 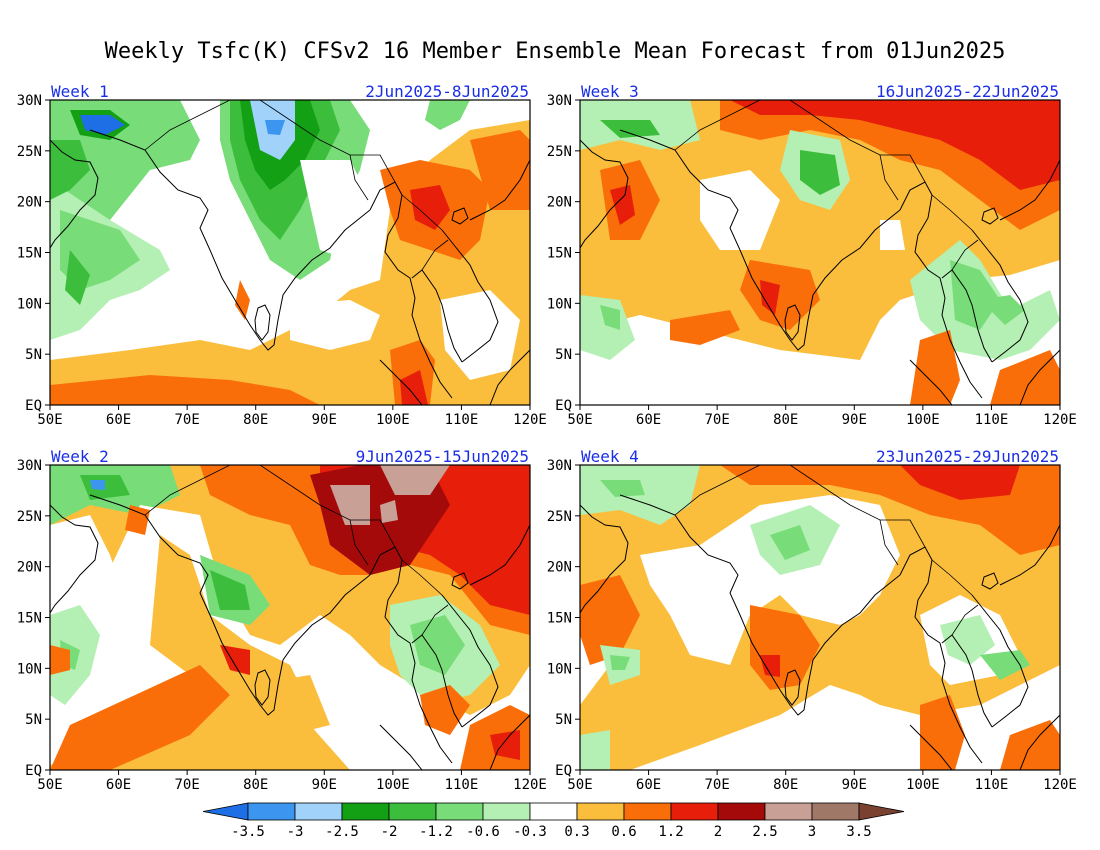 I want to click on colorbar-label: 1.2, so click(x=670, y=832).